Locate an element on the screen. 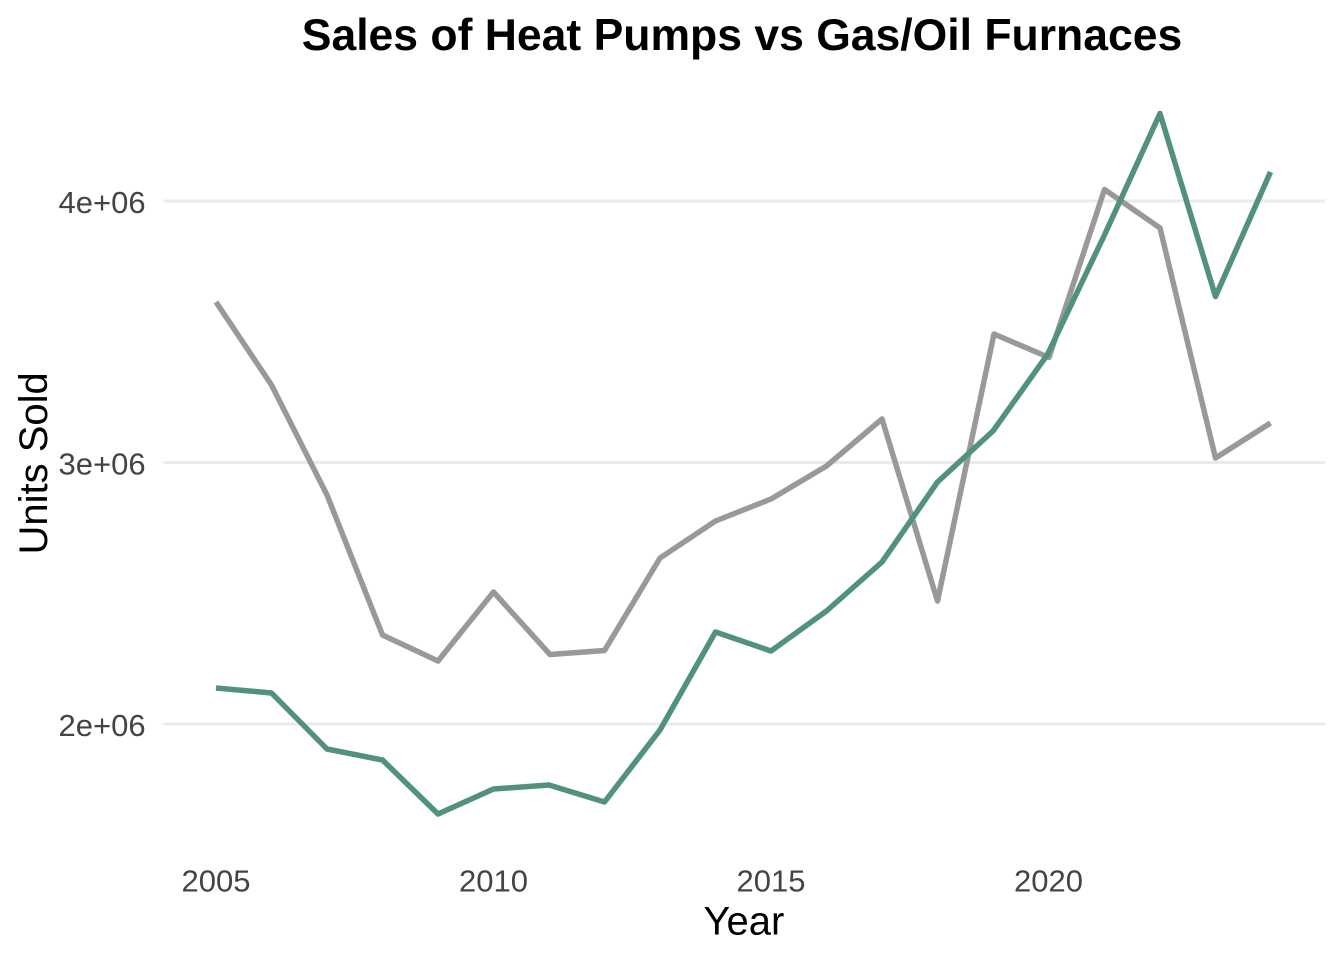 The width and height of the screenshot is (1344, 960). svg-text: Year is located at coordinates (743, 921).